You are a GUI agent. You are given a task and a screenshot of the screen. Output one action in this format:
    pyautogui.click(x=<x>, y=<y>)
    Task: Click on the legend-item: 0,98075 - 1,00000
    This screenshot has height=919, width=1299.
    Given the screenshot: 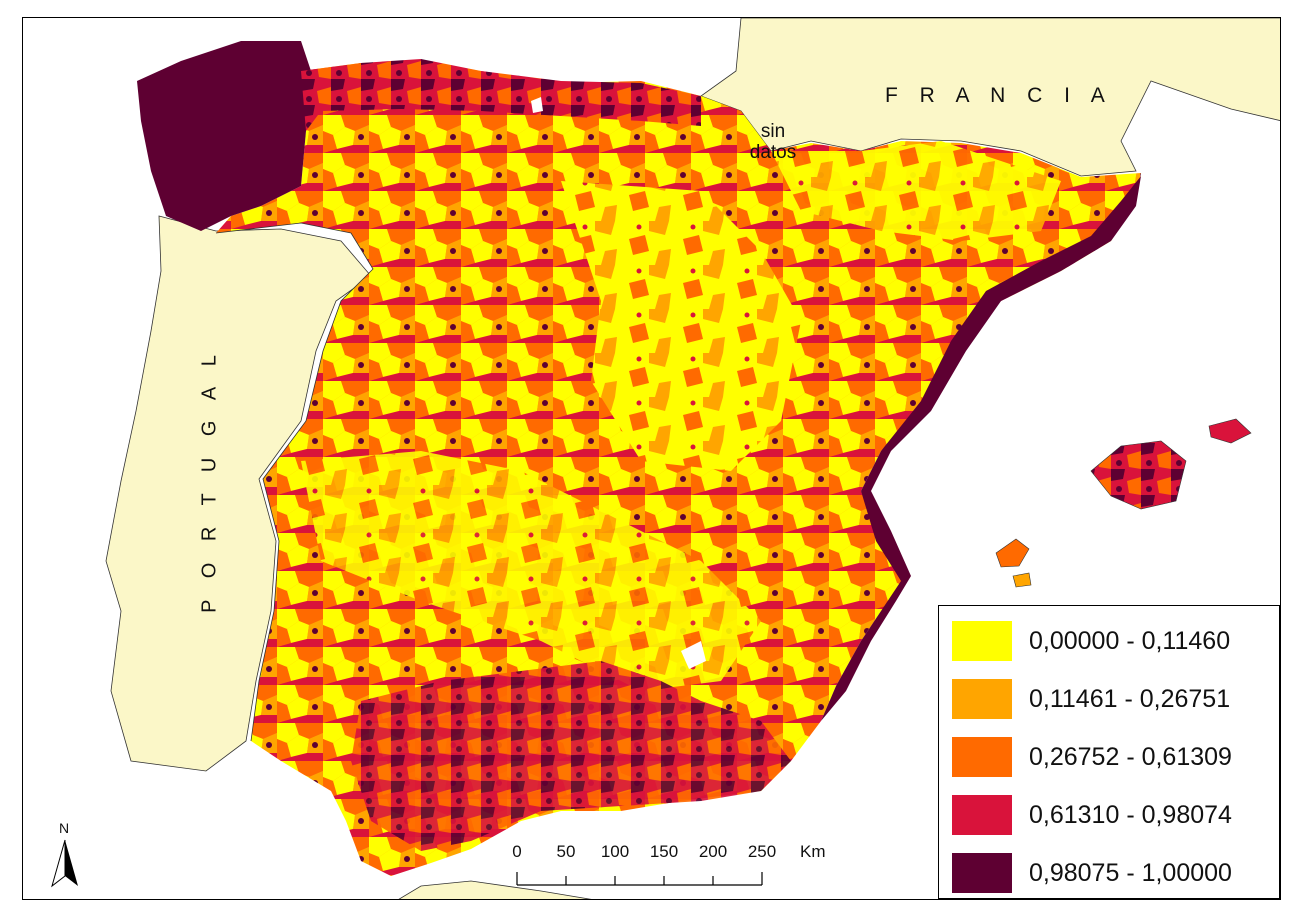 What is the action you would take?
    pyautogui.click(x=1109, y=873)
    